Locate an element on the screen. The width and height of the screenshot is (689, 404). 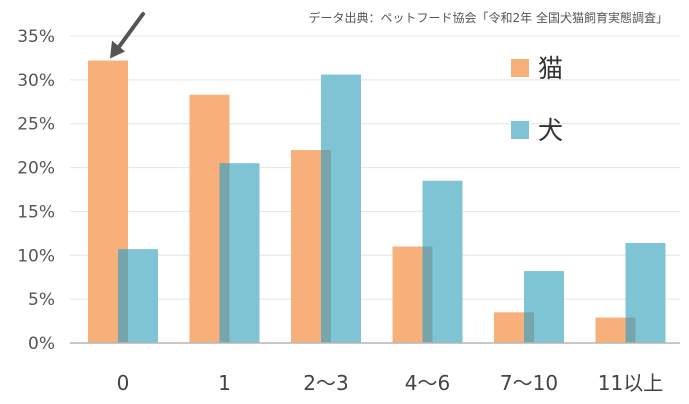
y-tick-label: 35% is located at coordinates (36, 37).